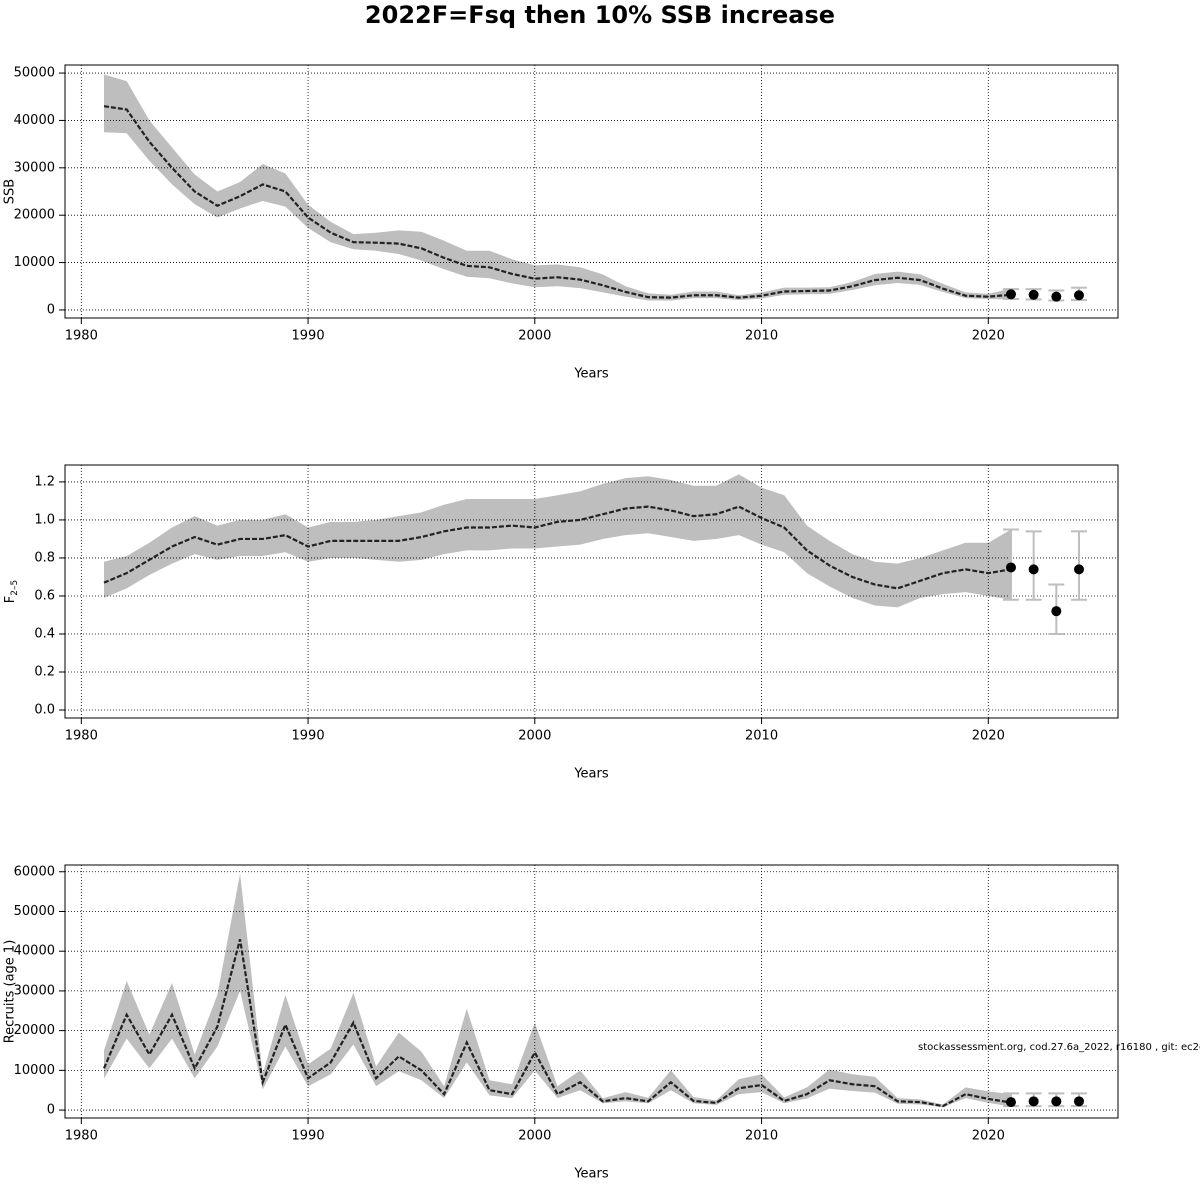 The width and height of the screenshot is (1200, 1200). Describe the element at coordinates (10, 599) in the screenshot. I see `y-axis-label-main: F` at that location.